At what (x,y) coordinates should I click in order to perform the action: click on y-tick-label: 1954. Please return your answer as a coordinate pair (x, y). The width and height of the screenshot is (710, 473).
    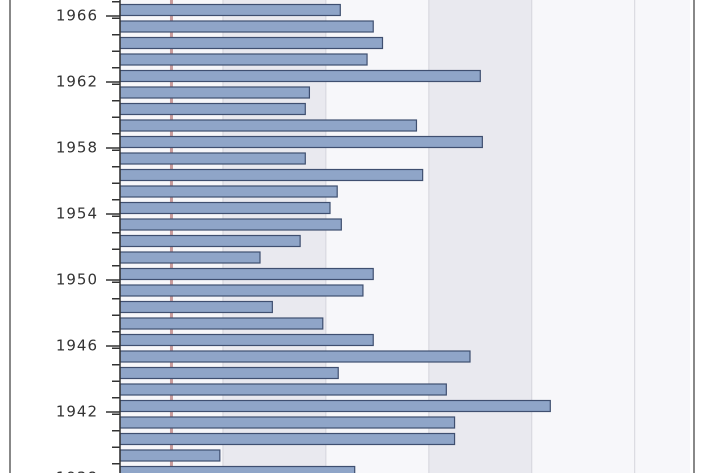
    Looking at the image, I should click on (77, 214).